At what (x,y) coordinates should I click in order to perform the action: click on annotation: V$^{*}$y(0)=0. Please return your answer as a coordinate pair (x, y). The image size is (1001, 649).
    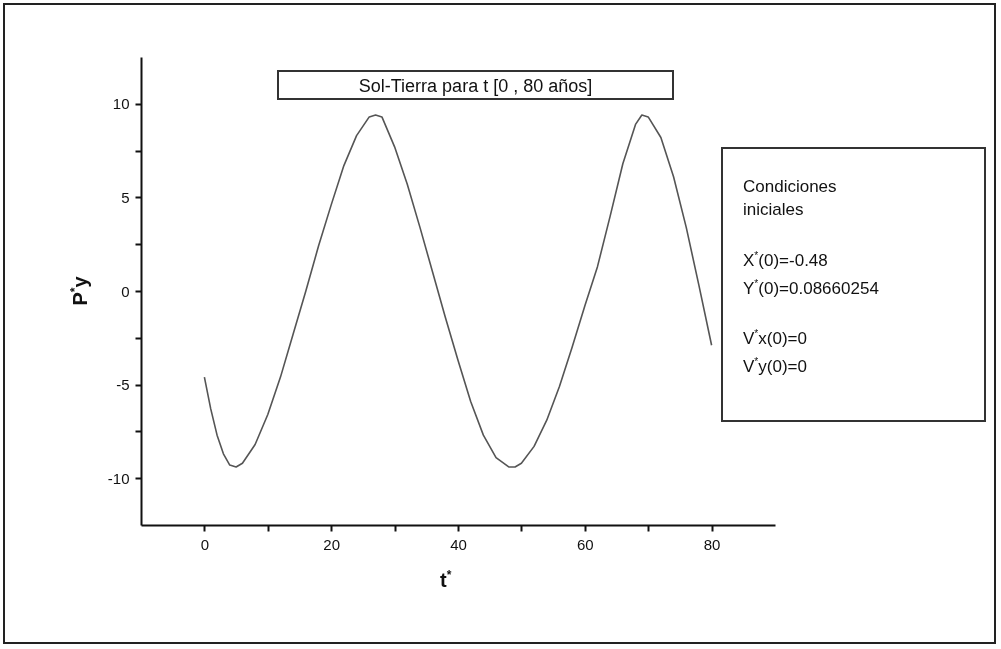
    Looking at the image, I should click on (775, 366).